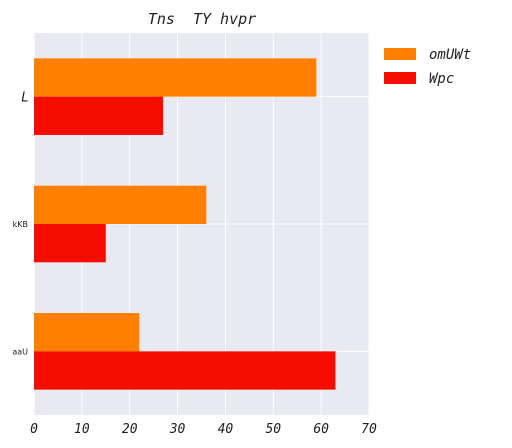 The image size is (512, 448). I want to click on bar-omUWt-aaU, so click(87, 332).